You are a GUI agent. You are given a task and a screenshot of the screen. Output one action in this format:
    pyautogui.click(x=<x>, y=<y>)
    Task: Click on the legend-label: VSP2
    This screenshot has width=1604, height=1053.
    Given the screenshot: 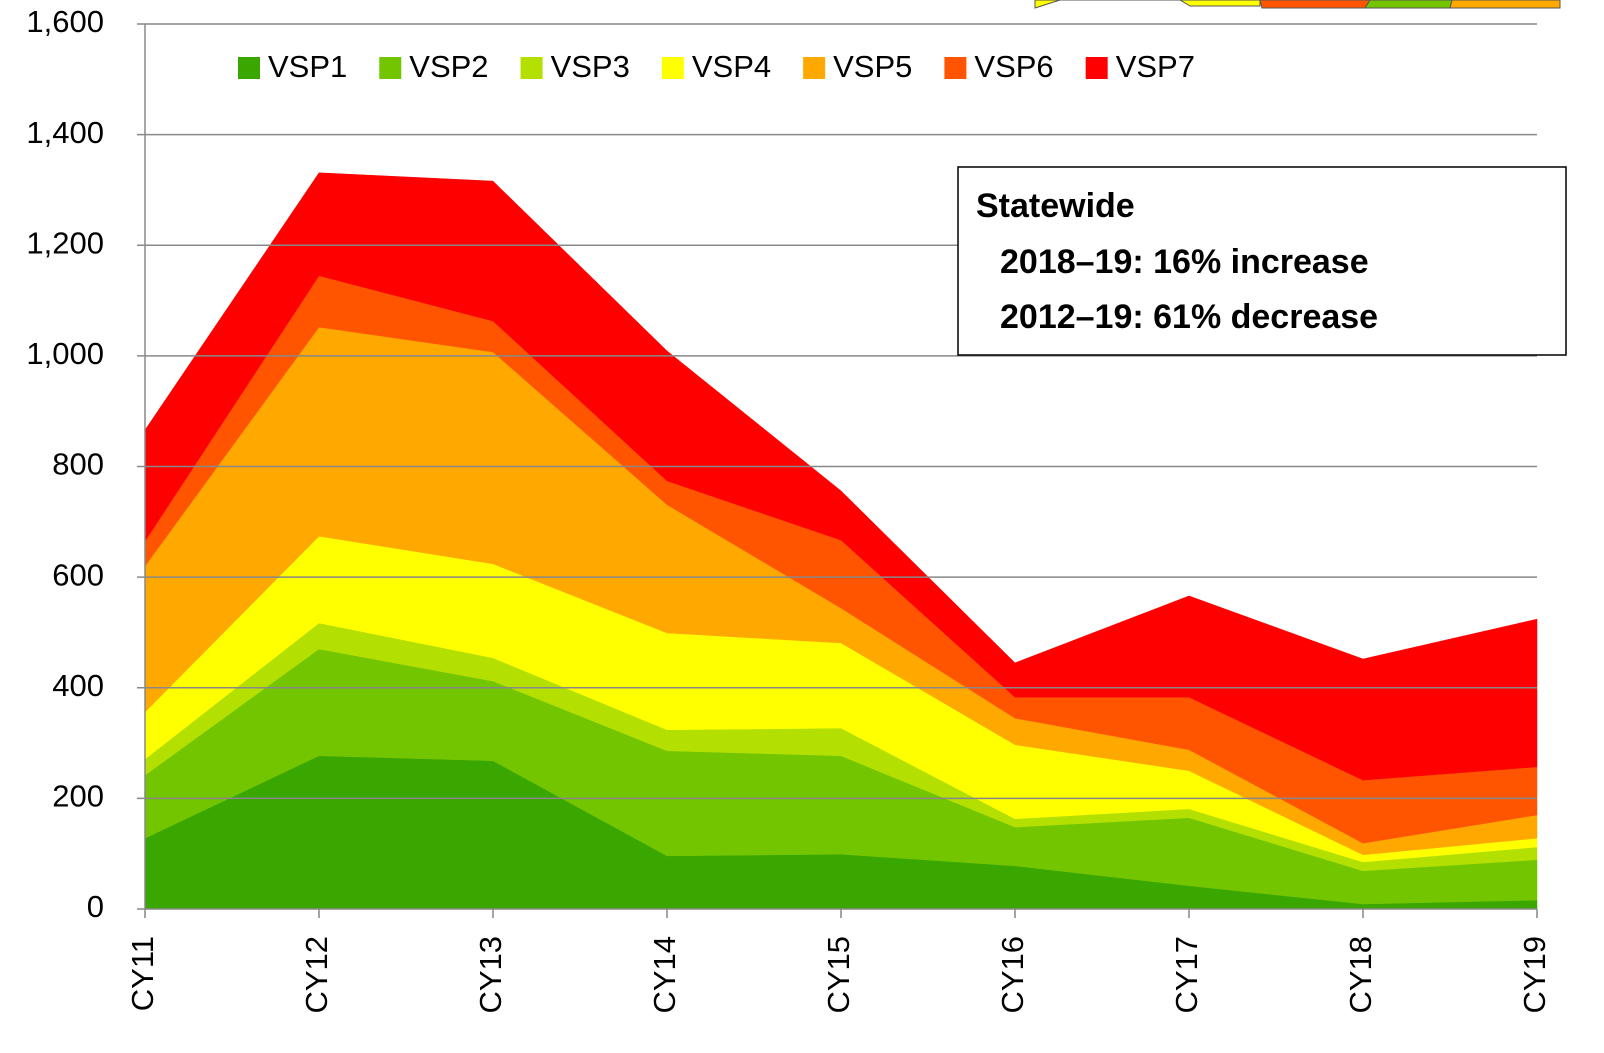 What is the action you would take?
    pyautogui.click(x=448, y=66)
    